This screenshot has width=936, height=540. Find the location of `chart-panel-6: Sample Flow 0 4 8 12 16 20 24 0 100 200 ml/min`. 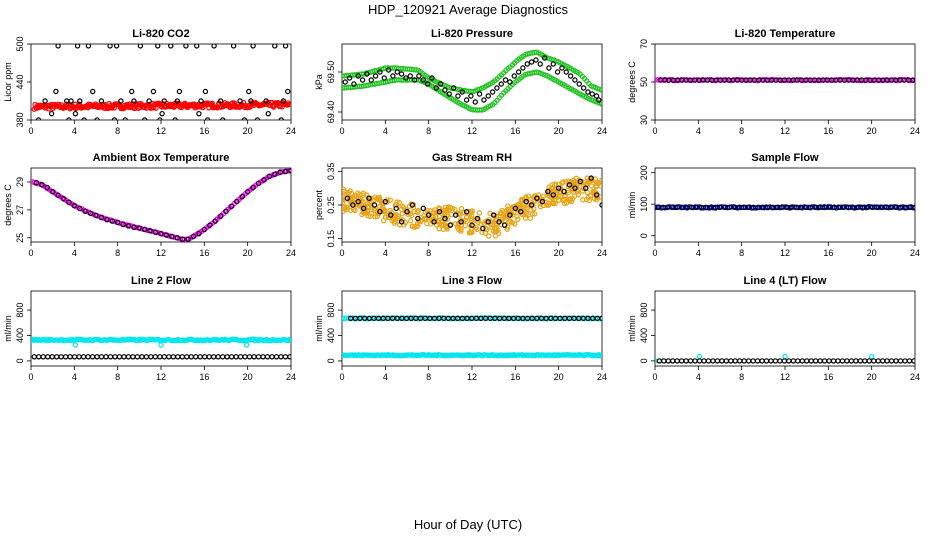

chart-panel-6: Sample Flow 0 4 8 12 16 20 24 0 100 200 ml/min is located at coordinates (773, 205).